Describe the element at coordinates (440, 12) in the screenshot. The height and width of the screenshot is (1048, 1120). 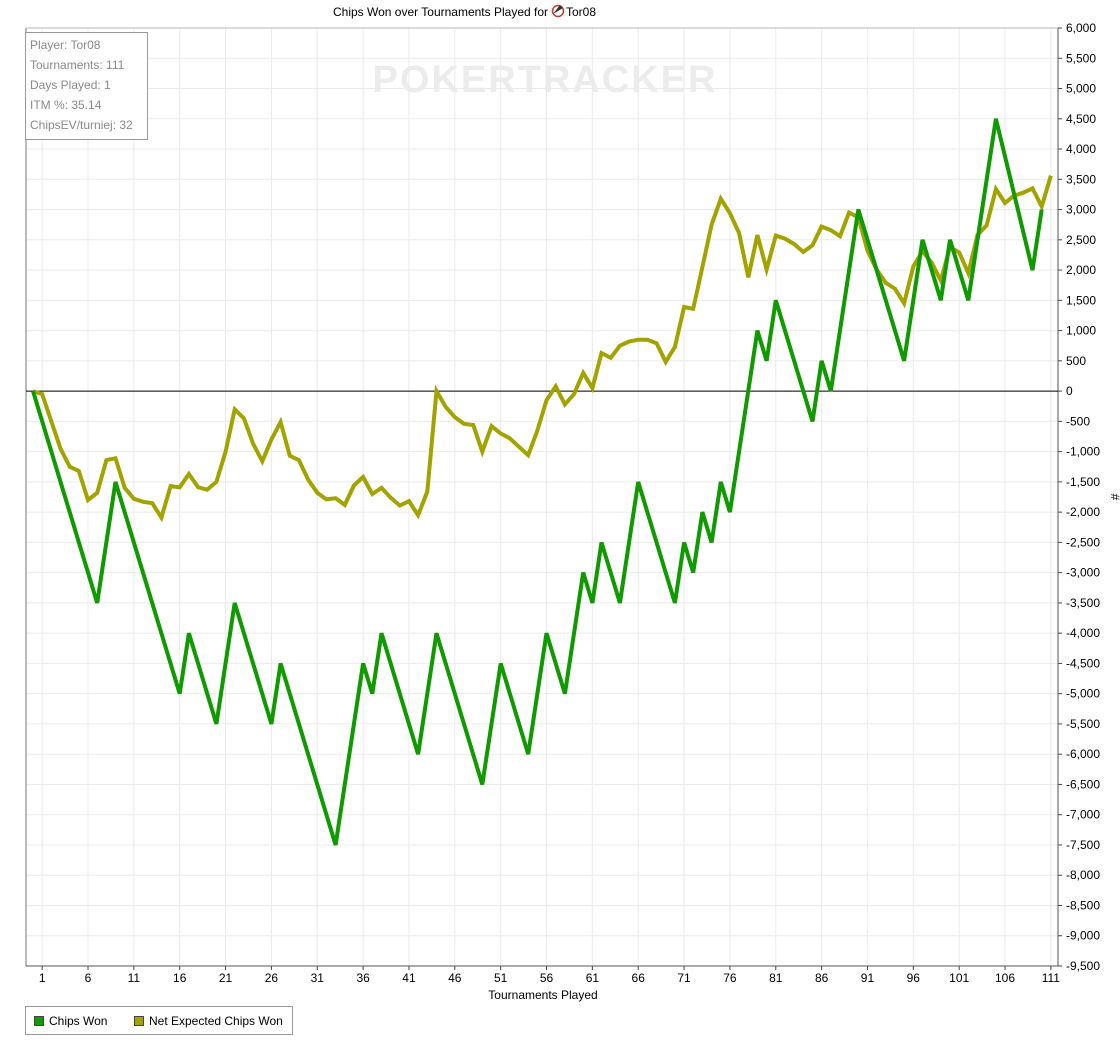
I see `chart-title: Chips Won over Tournaments Played for` at that location.